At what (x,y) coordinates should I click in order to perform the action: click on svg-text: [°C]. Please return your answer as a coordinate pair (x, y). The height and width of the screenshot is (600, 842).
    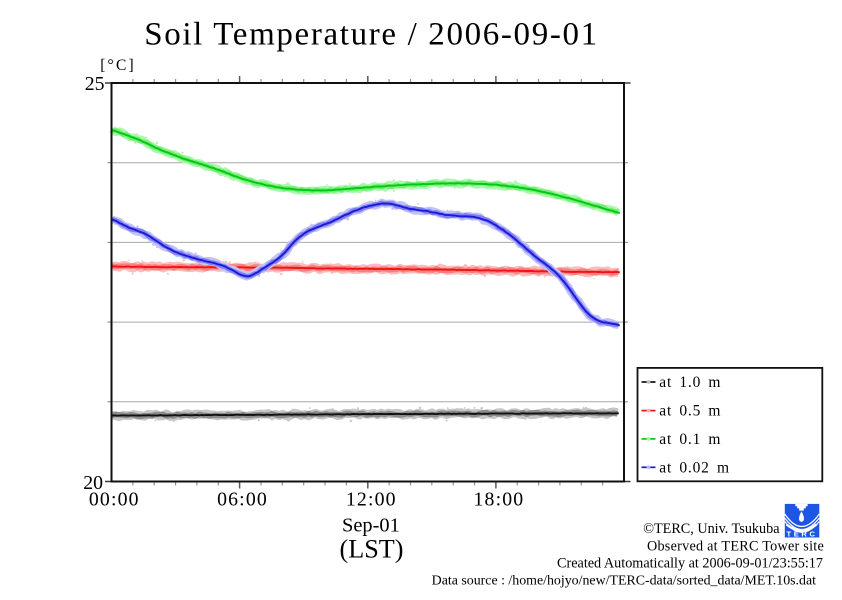
    Looking at the image, I should click on (118, 65).